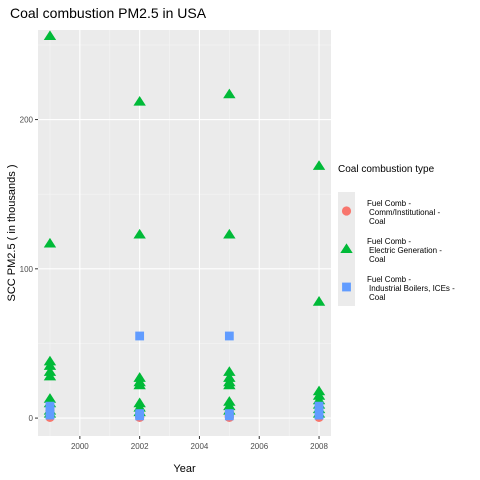 Image resolution: width=480 pixels, height=480 pixels. What do you see at coordinates (319, 446) in the screenshot?
I see `x-tick-label: 2008` at bounding box center [319, 446].